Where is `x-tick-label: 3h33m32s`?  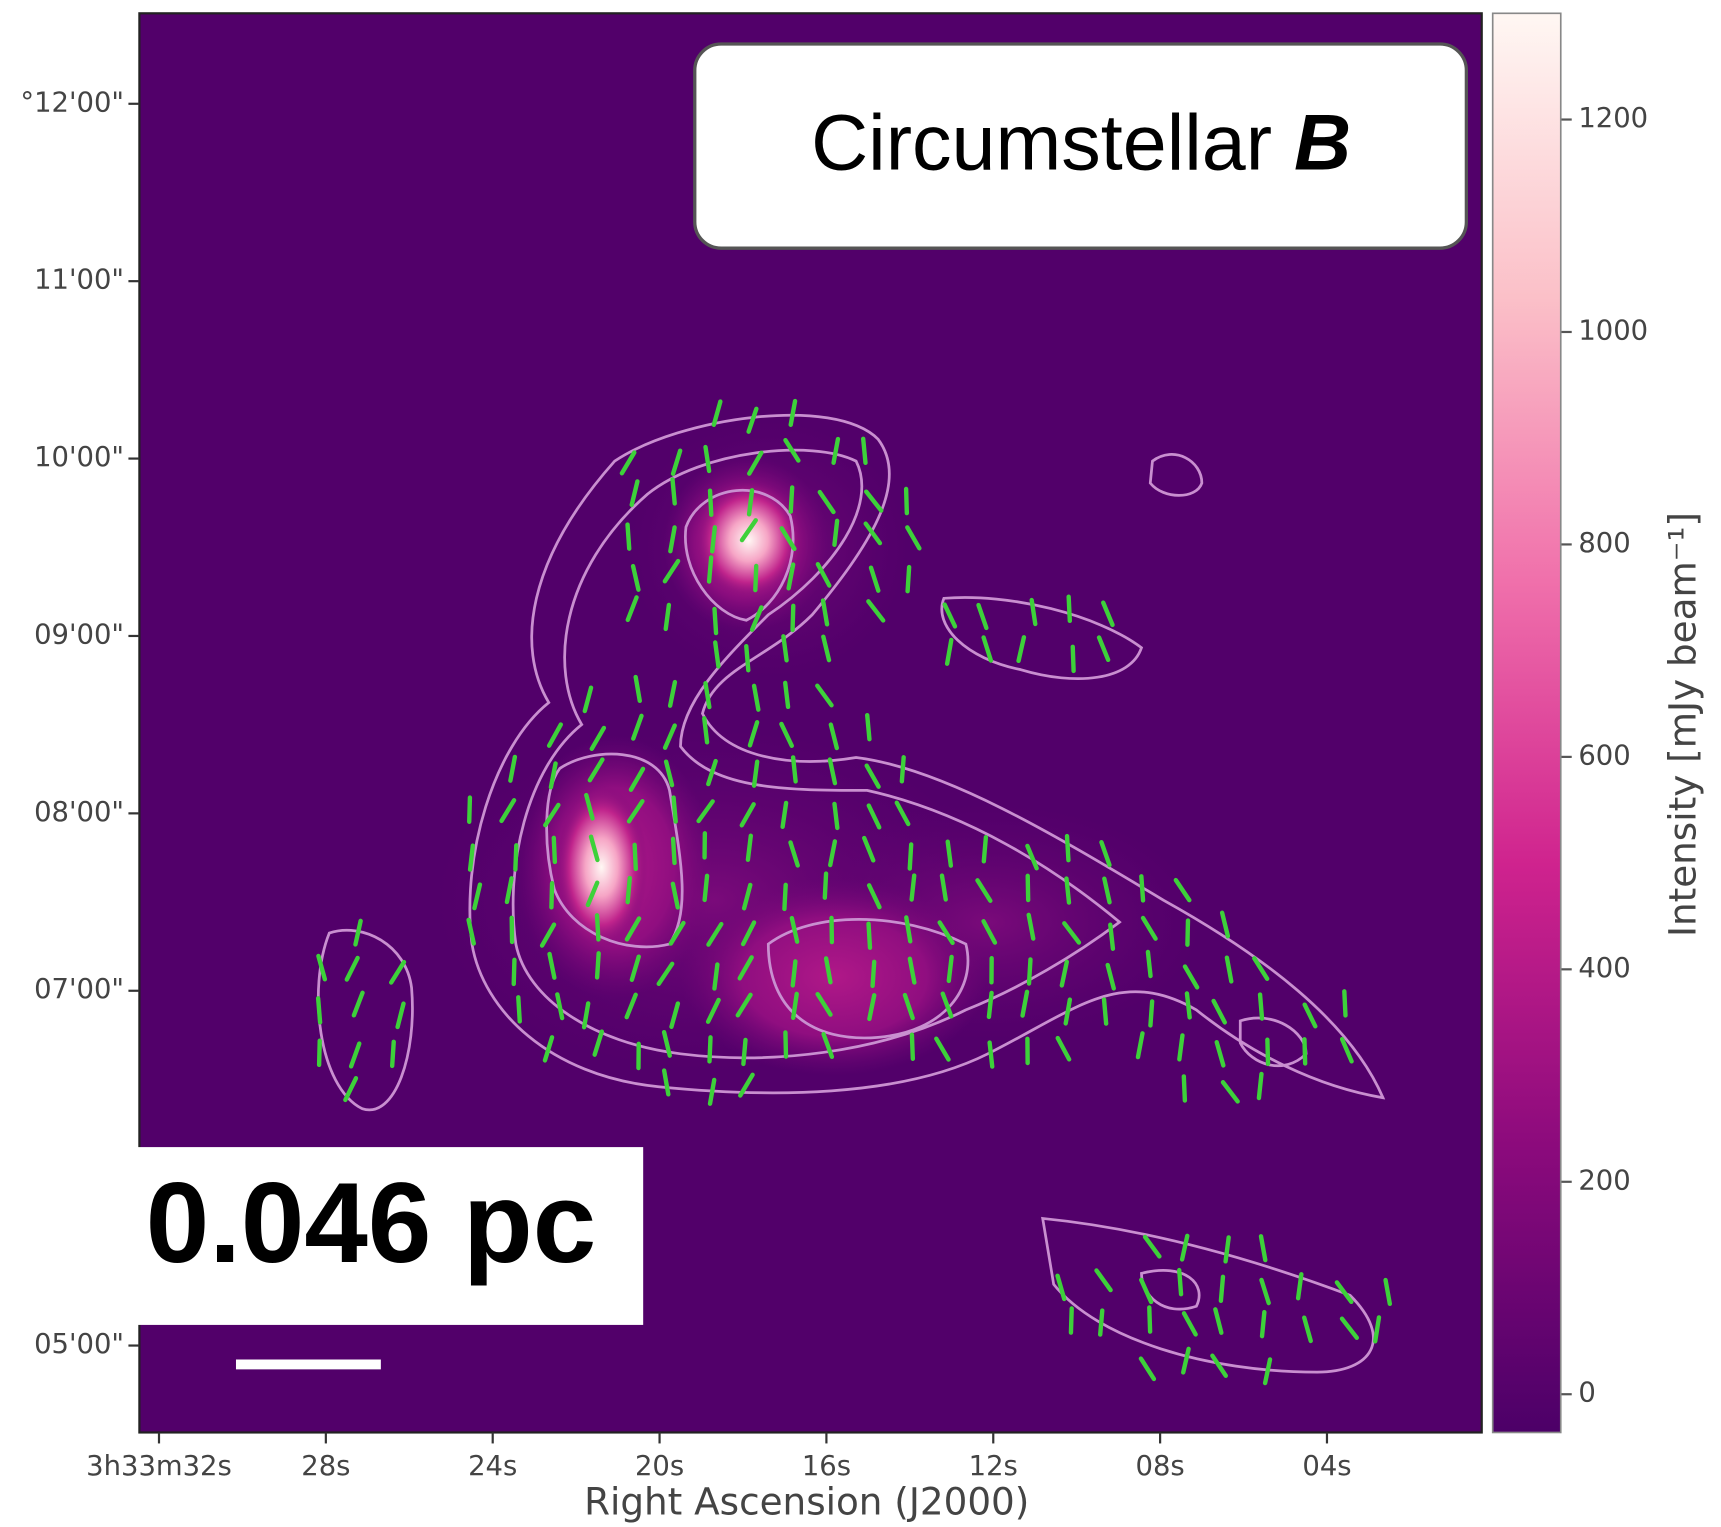
x-tick-label: 3h33m32s is located at coordinates (159, 1466).